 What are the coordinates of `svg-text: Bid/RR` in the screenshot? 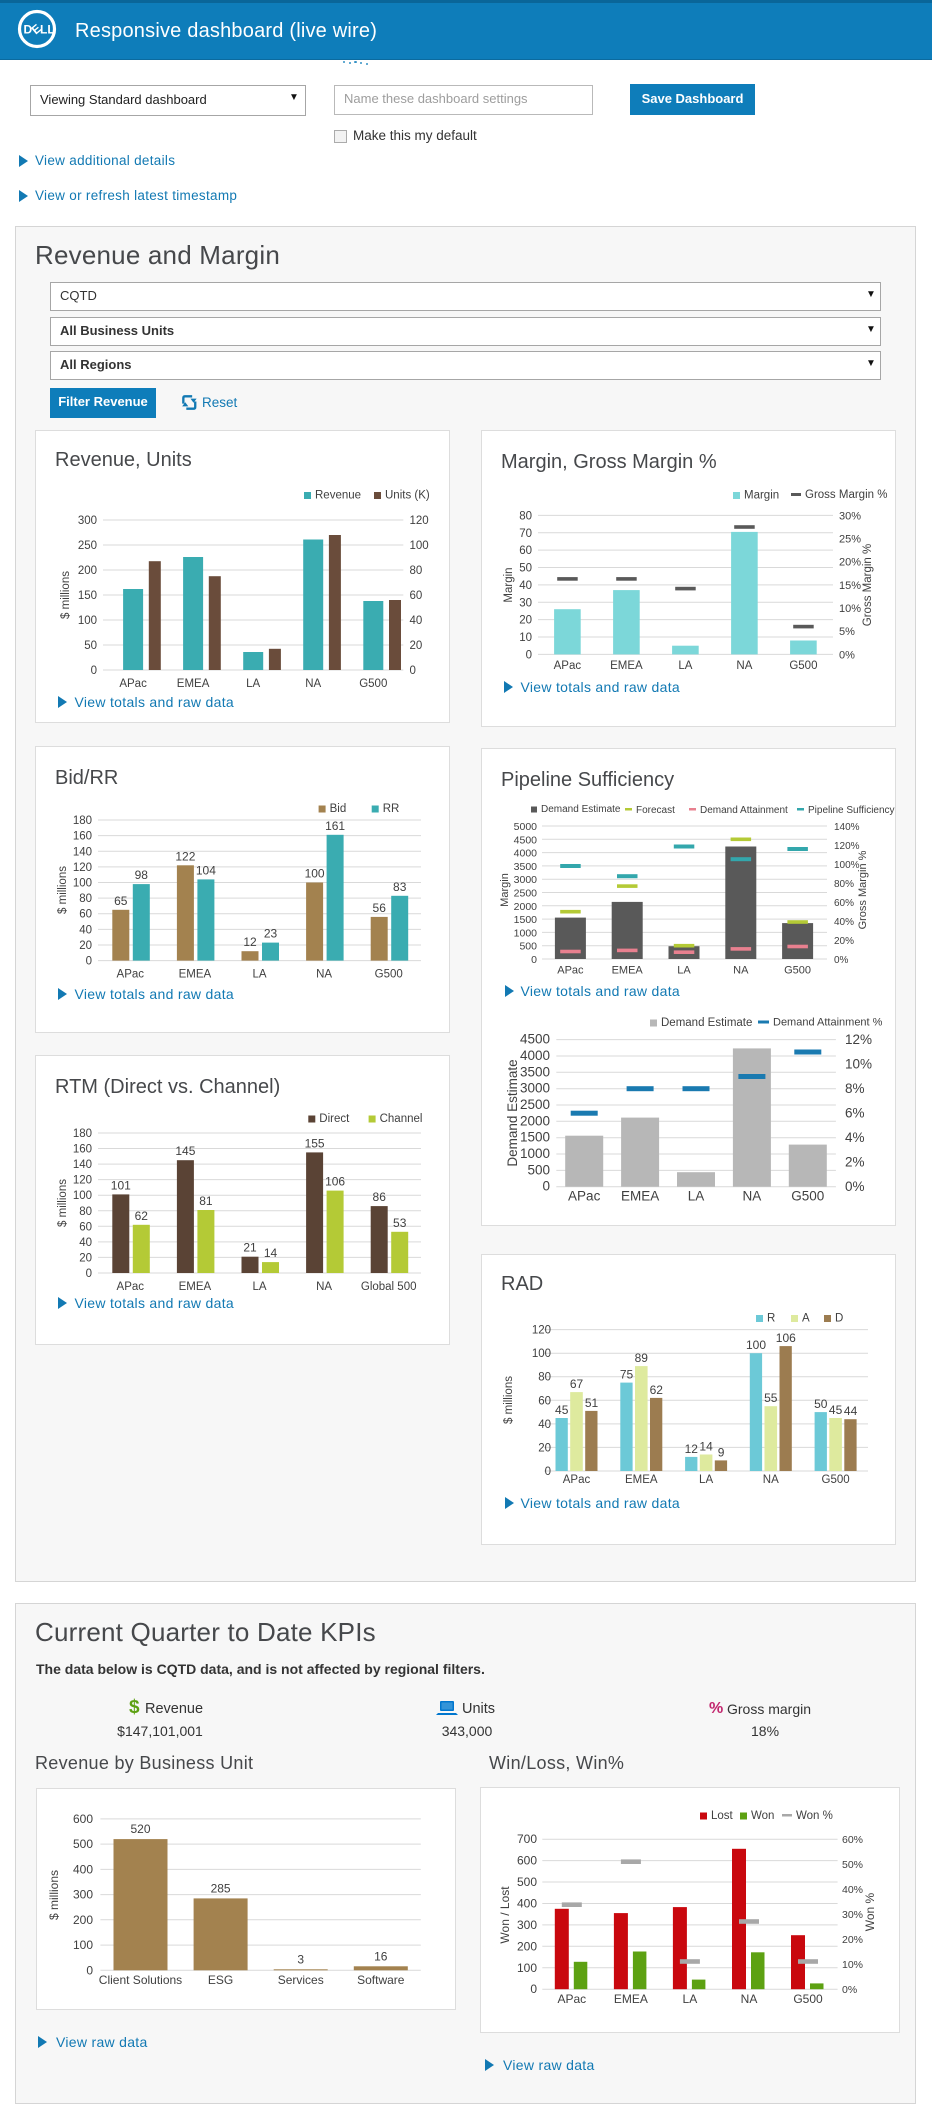 It's located at (86, 778).